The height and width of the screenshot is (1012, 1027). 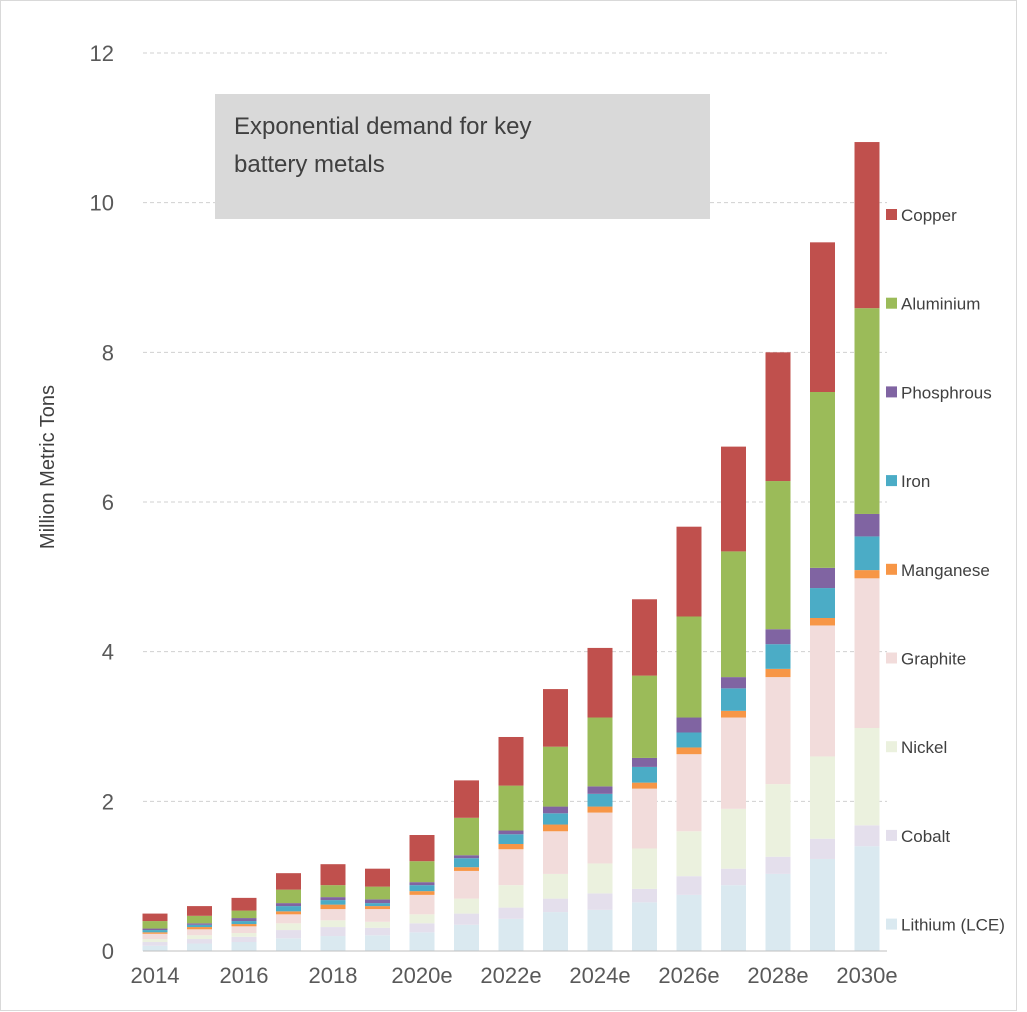 I want to click on legend-item: Lithium (LCE), so click(x=945, y=925).